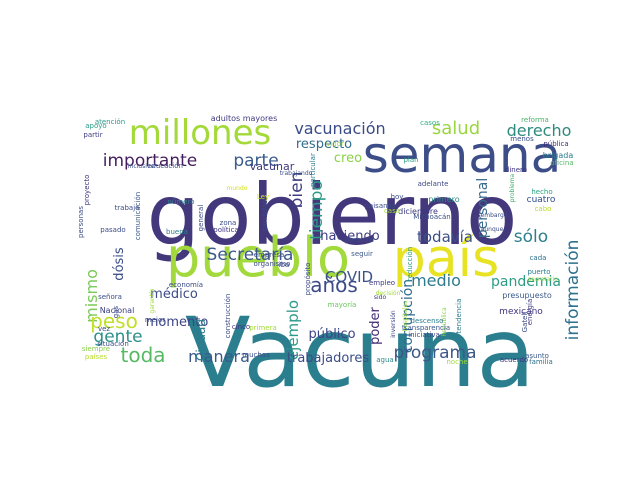 Image resolution: width=640 pixels, height=480 pixels. I want to click on cloud-word: apoyo, so click(95, 126).